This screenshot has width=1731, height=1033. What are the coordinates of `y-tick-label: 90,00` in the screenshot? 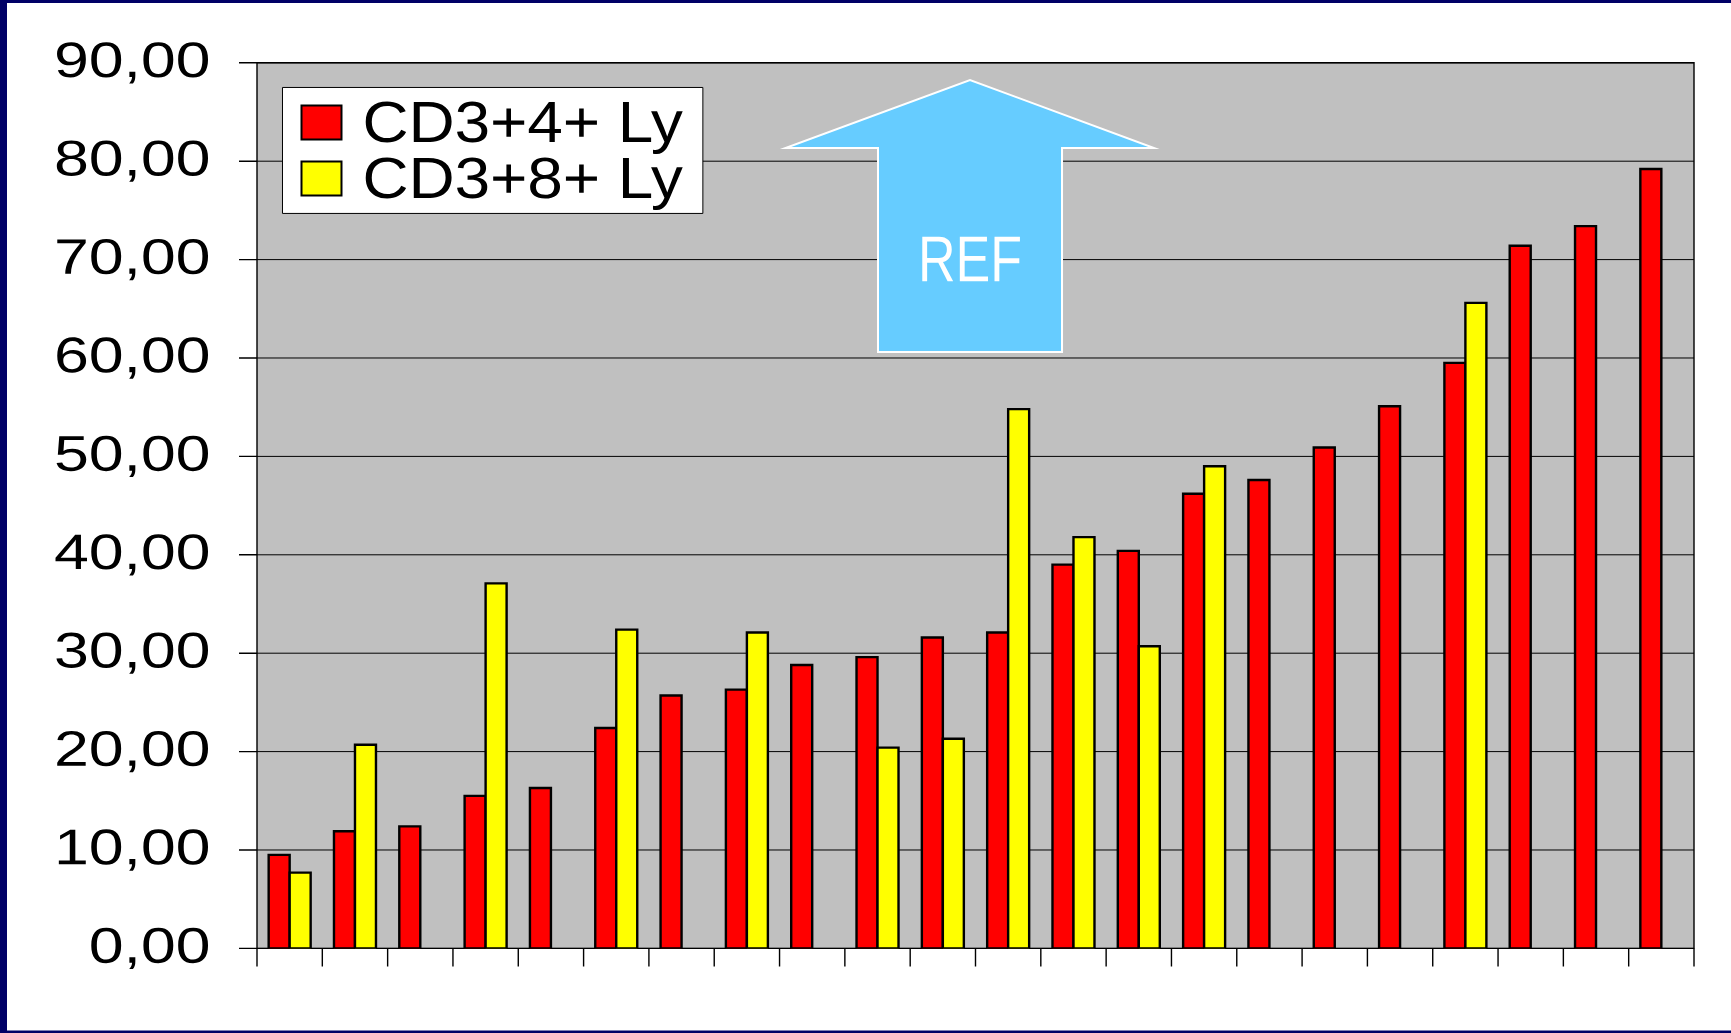 It's located at (133, 63).